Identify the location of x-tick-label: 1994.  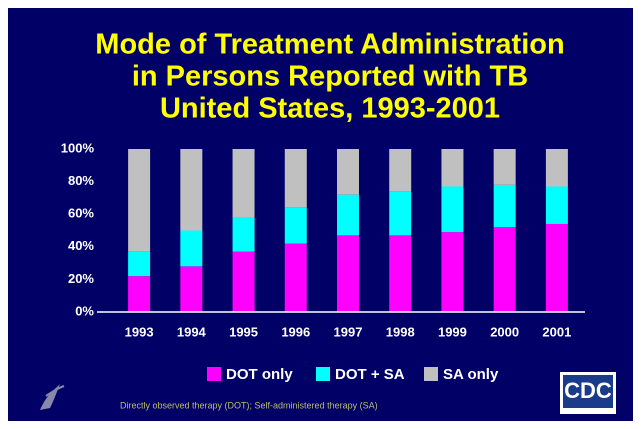
(192, 331).